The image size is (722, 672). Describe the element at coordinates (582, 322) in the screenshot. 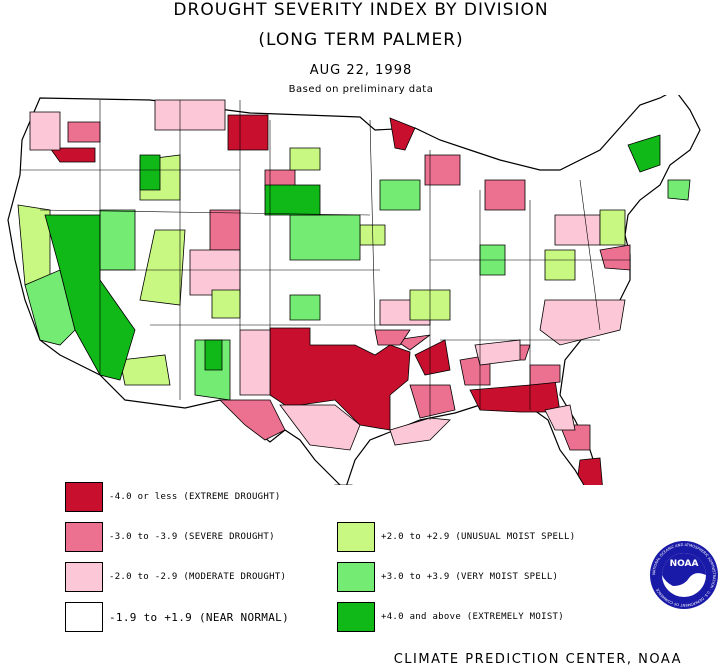

I see `region-va-nc-moderate` at that location.